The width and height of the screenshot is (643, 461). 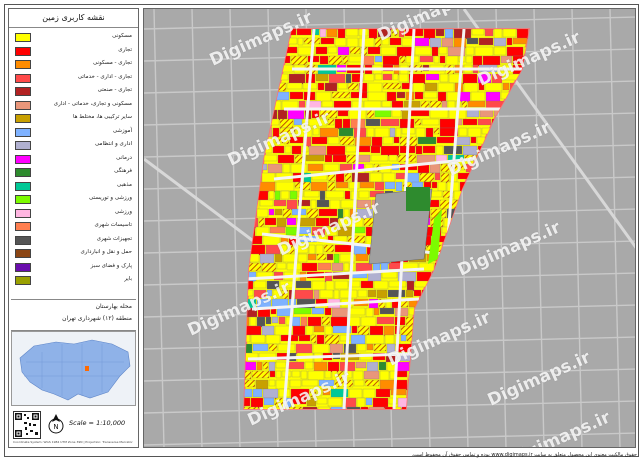 What do you see at coordinates (73, 50) in the screenshot?
I see `legend-item: تجاری` at bounding box center [73, 50].